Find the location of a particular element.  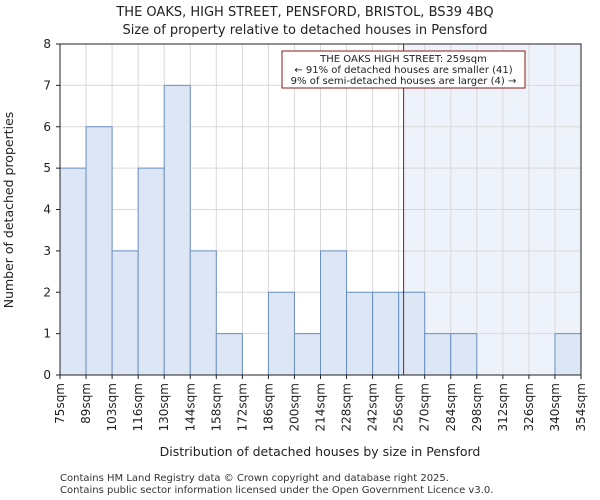

annotation-line-1: THE OAKS HIGH STREET: 259sqm is located at coordinates (403, 59).